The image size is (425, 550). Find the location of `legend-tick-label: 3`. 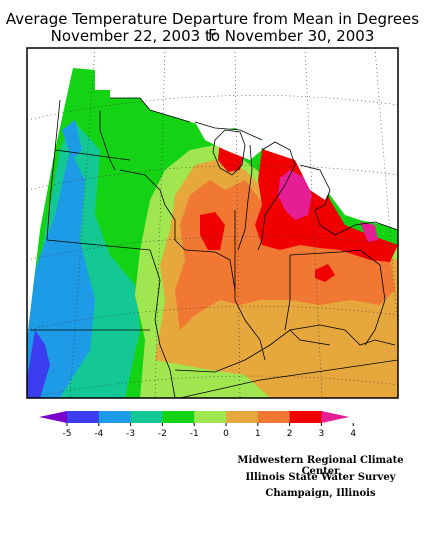

legend-tick-label: 3 is located at coordinates (322, 434).